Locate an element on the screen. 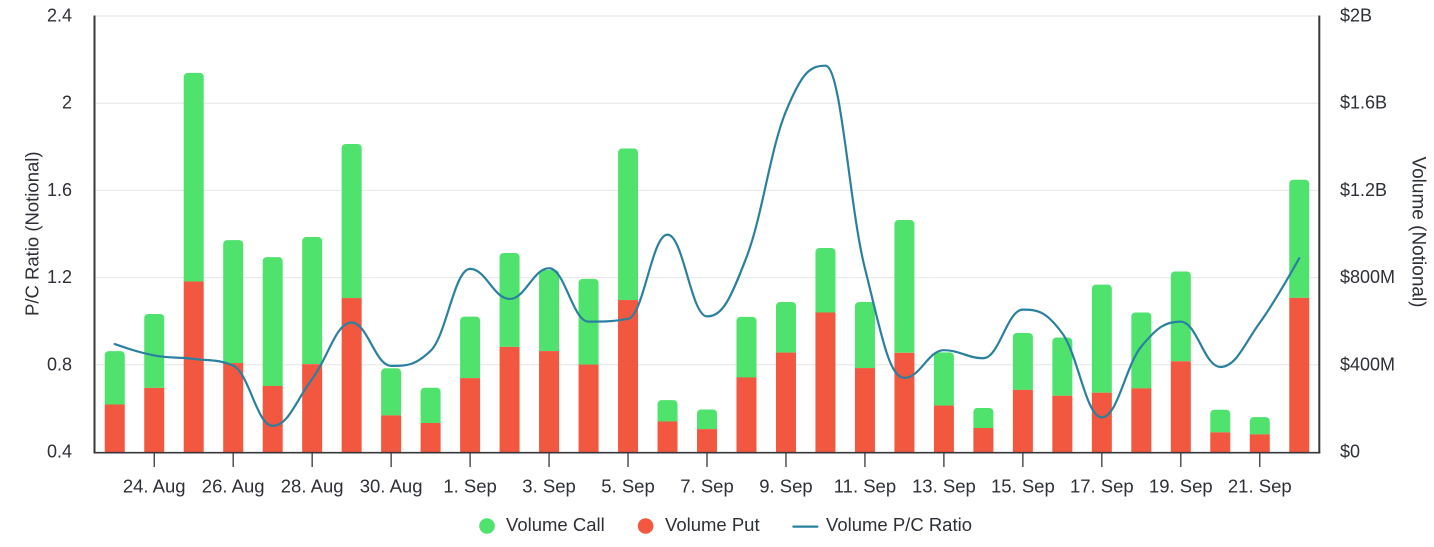 The image size is (1434, 547). svg-text: 0.8 is located at coordinates (59, 364).